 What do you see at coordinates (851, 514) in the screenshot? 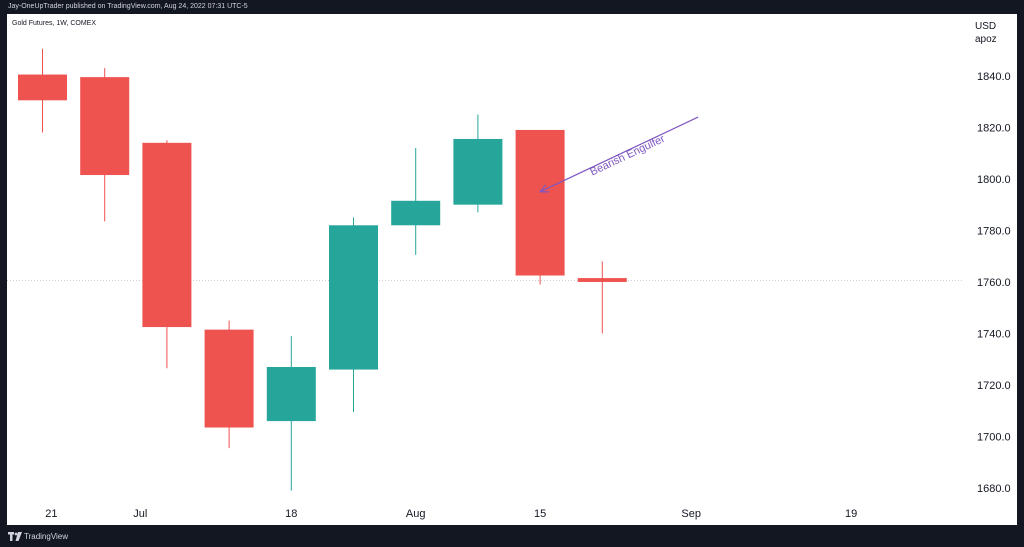
I see `x-tick-label: 19` at bounding box center [851, 514].